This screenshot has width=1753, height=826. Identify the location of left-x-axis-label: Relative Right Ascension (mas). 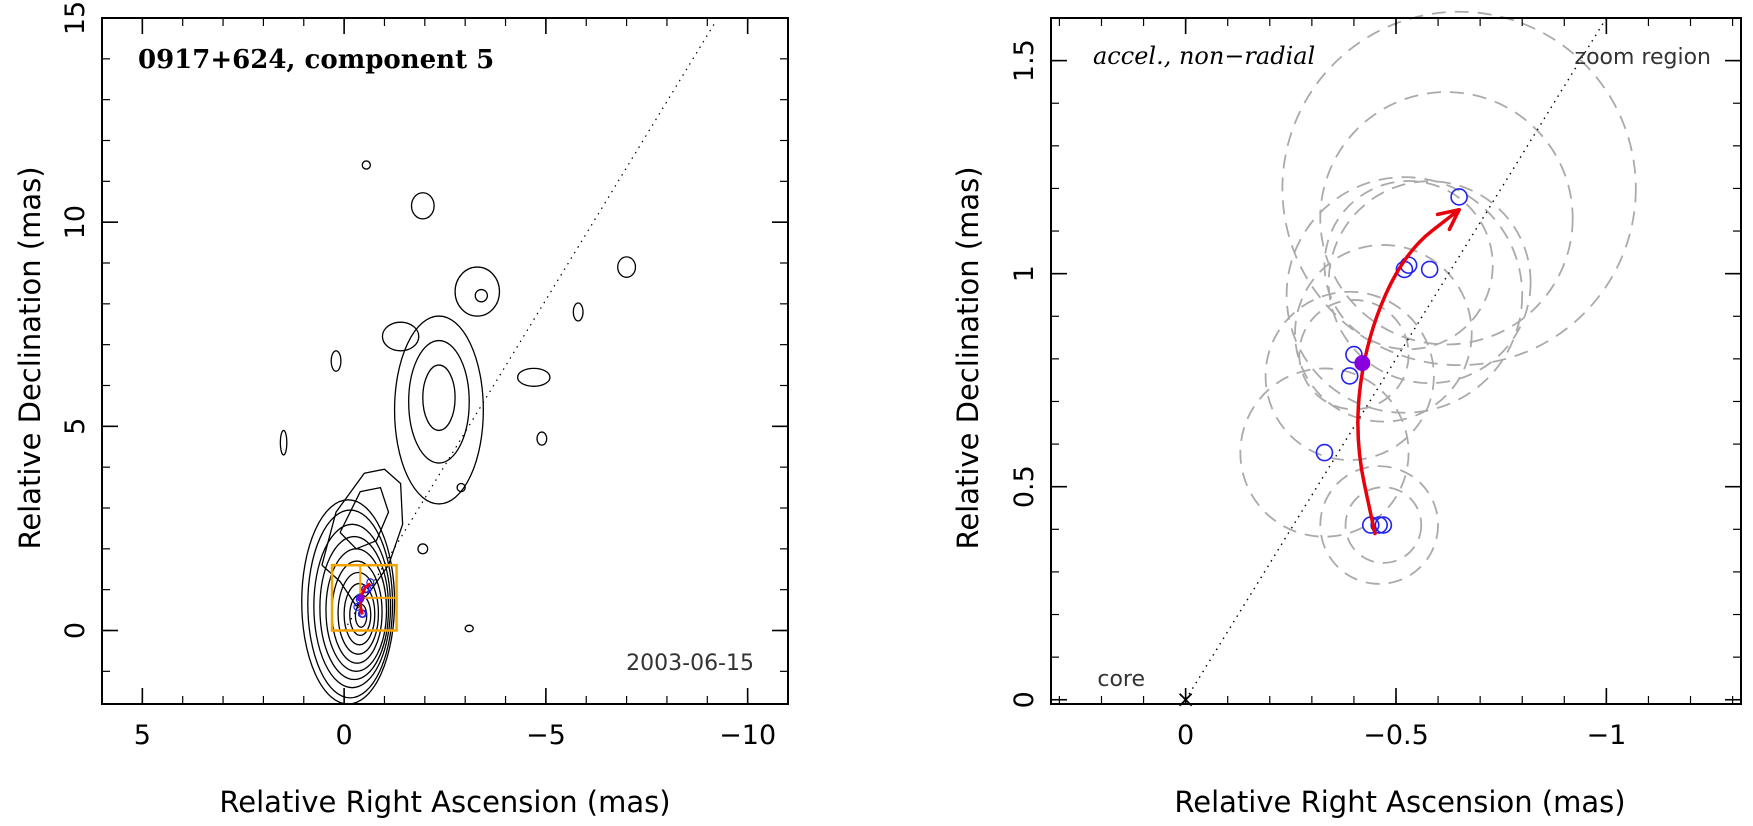
(444, 802).